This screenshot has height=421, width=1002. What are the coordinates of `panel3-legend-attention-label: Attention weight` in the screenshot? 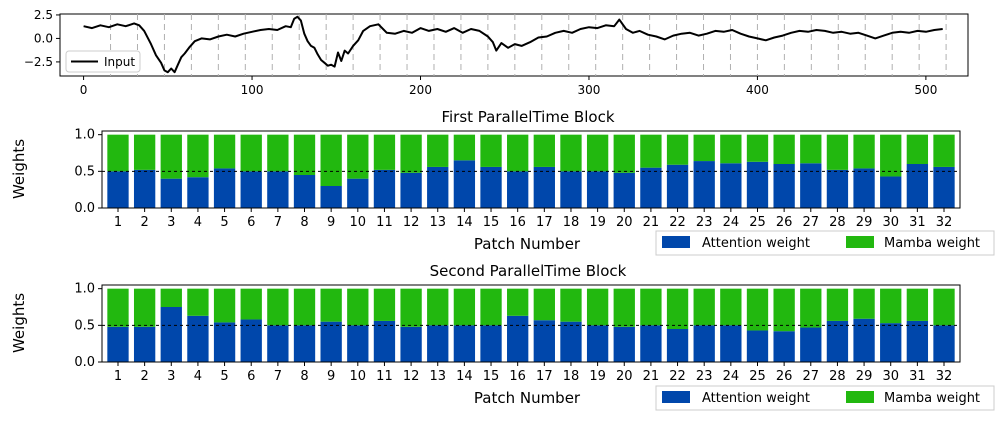 It's located at (756, 398).